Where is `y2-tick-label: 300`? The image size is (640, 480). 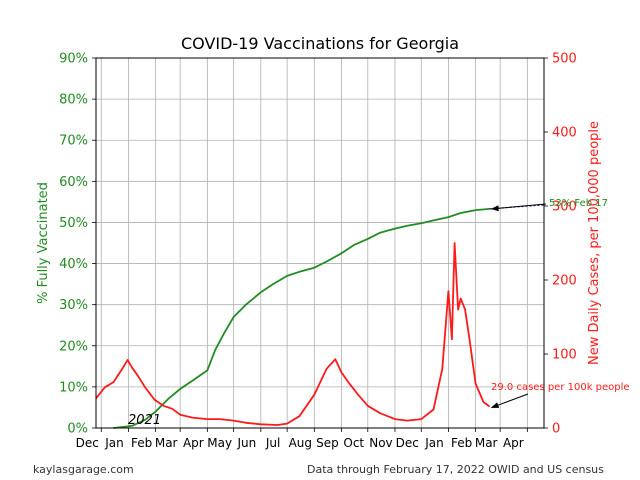 y2-tick-label: 300 is located at coordinates (564, 207).